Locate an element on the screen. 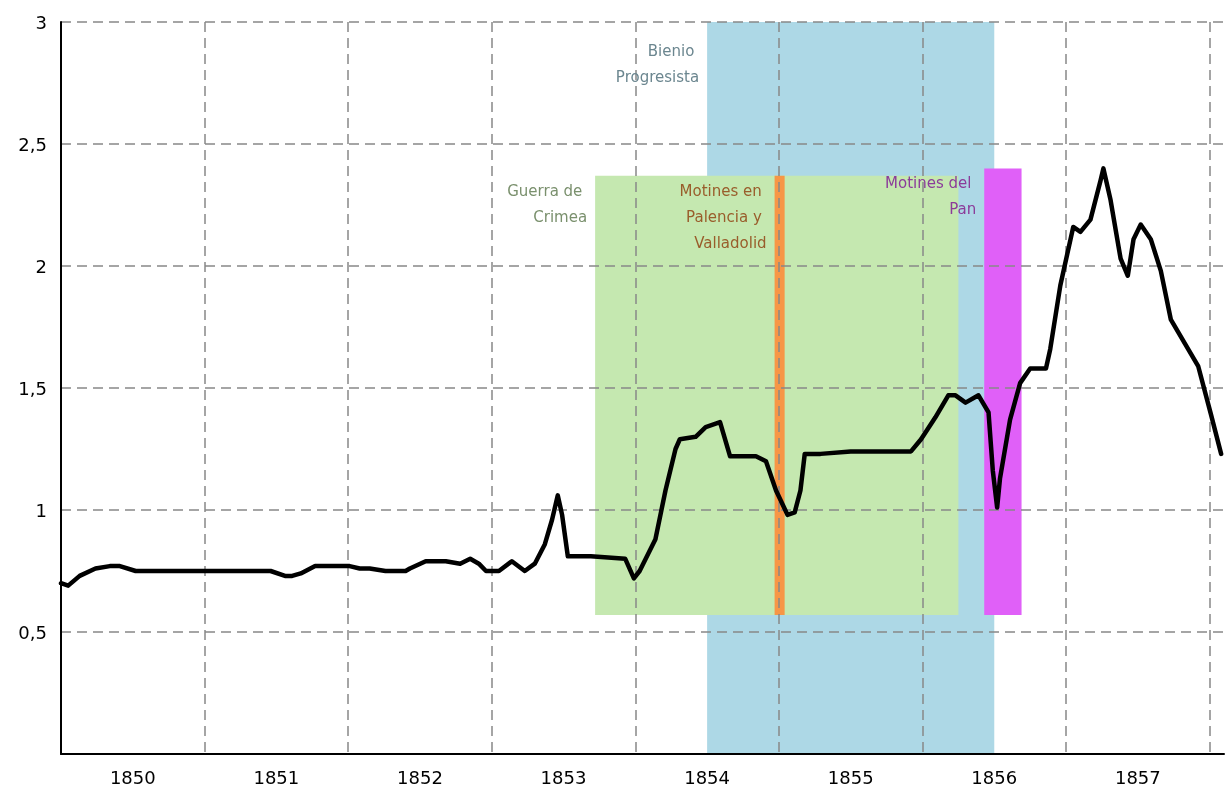 The width and height of the screenshot is (1226, 791). y-tick-label: 2,5 is located at coordinates (32, 144).